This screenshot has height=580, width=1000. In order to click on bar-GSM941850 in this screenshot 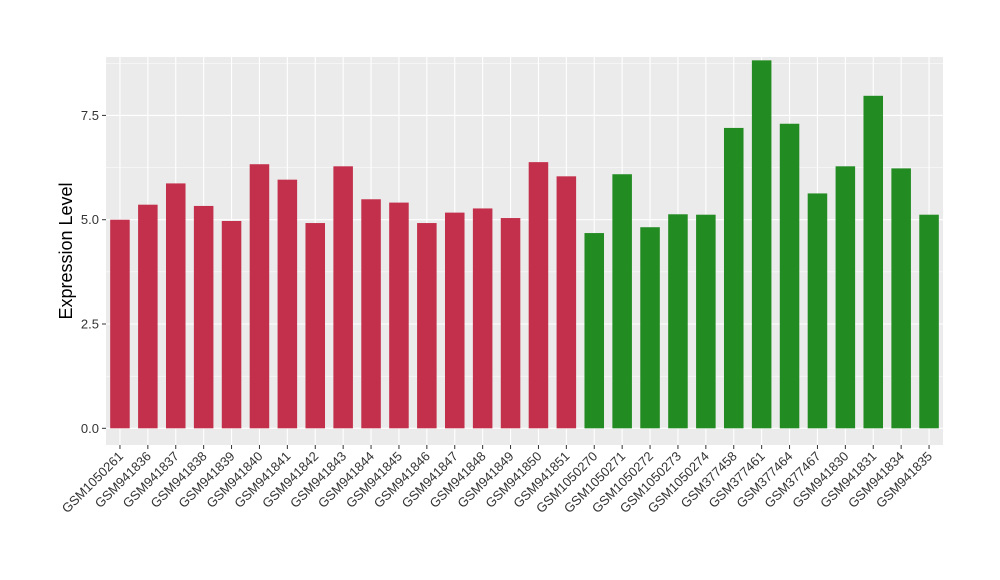, I will do `click(538, 295)`.